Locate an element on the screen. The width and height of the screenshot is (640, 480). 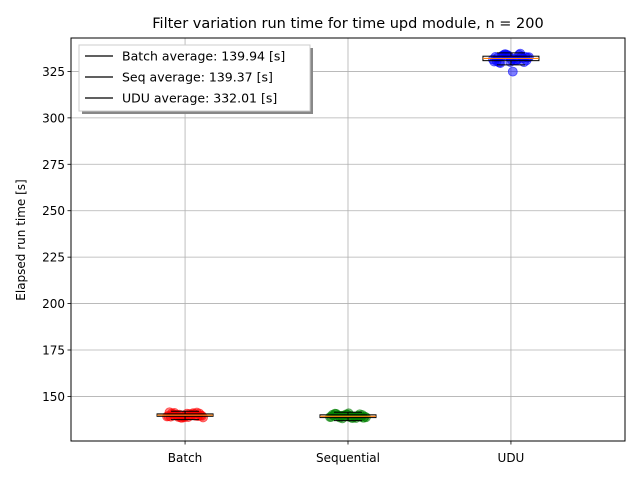
legend-box is located at coordinates (194, 78).